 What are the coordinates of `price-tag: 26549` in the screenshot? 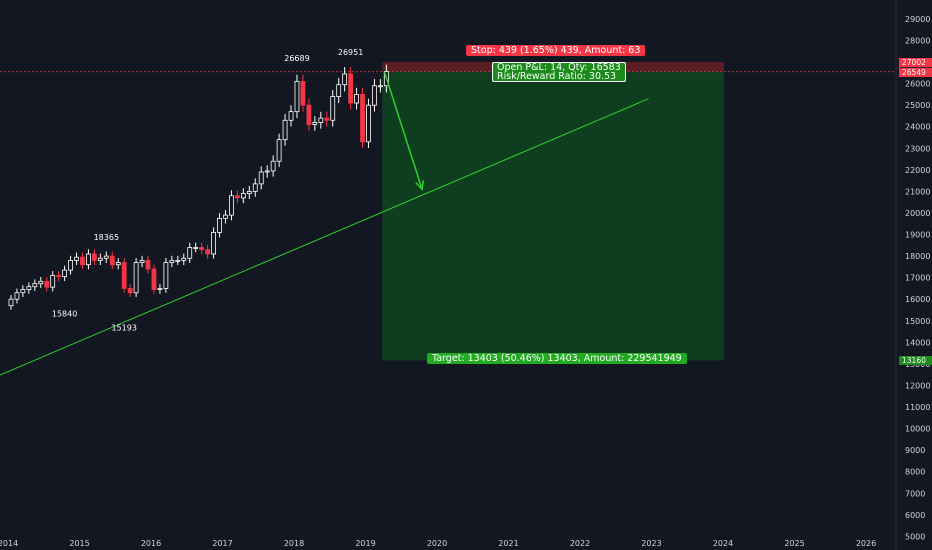 It's located at (915, 73).